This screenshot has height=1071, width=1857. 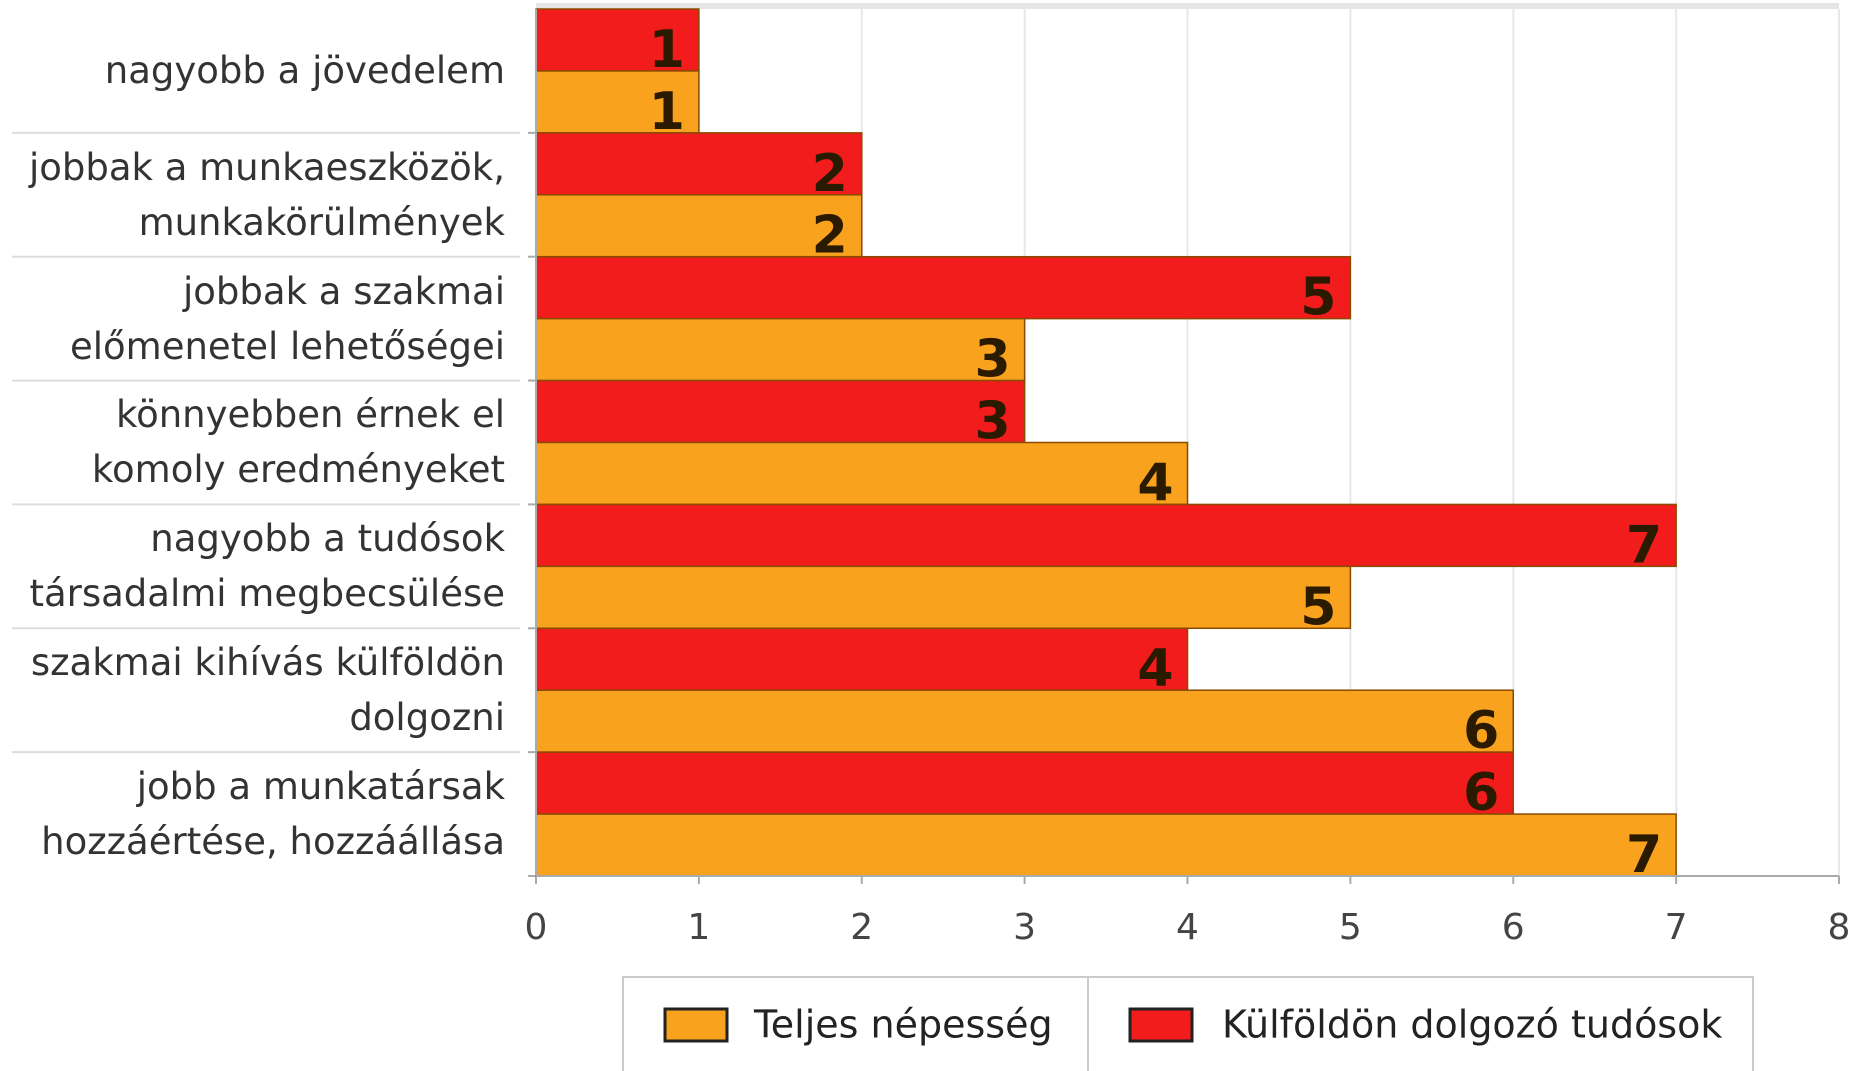 I want to click on category-text: nagyobb a jövedelem, so click(x=304, y=71).